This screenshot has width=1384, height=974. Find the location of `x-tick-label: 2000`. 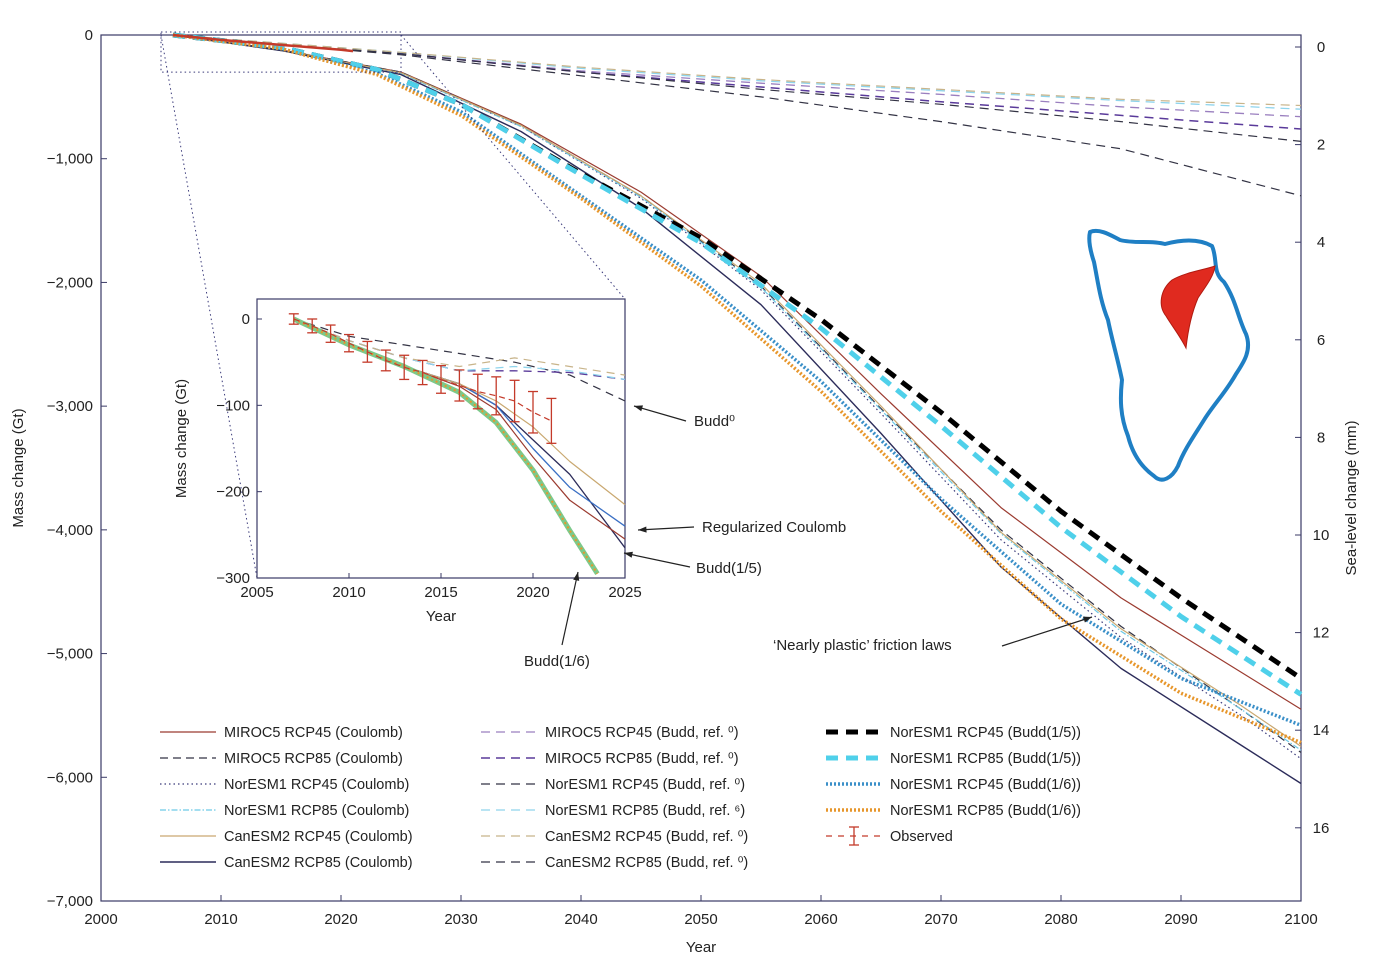

x-tick-label: 2000 is located at coordinates (100, 919).